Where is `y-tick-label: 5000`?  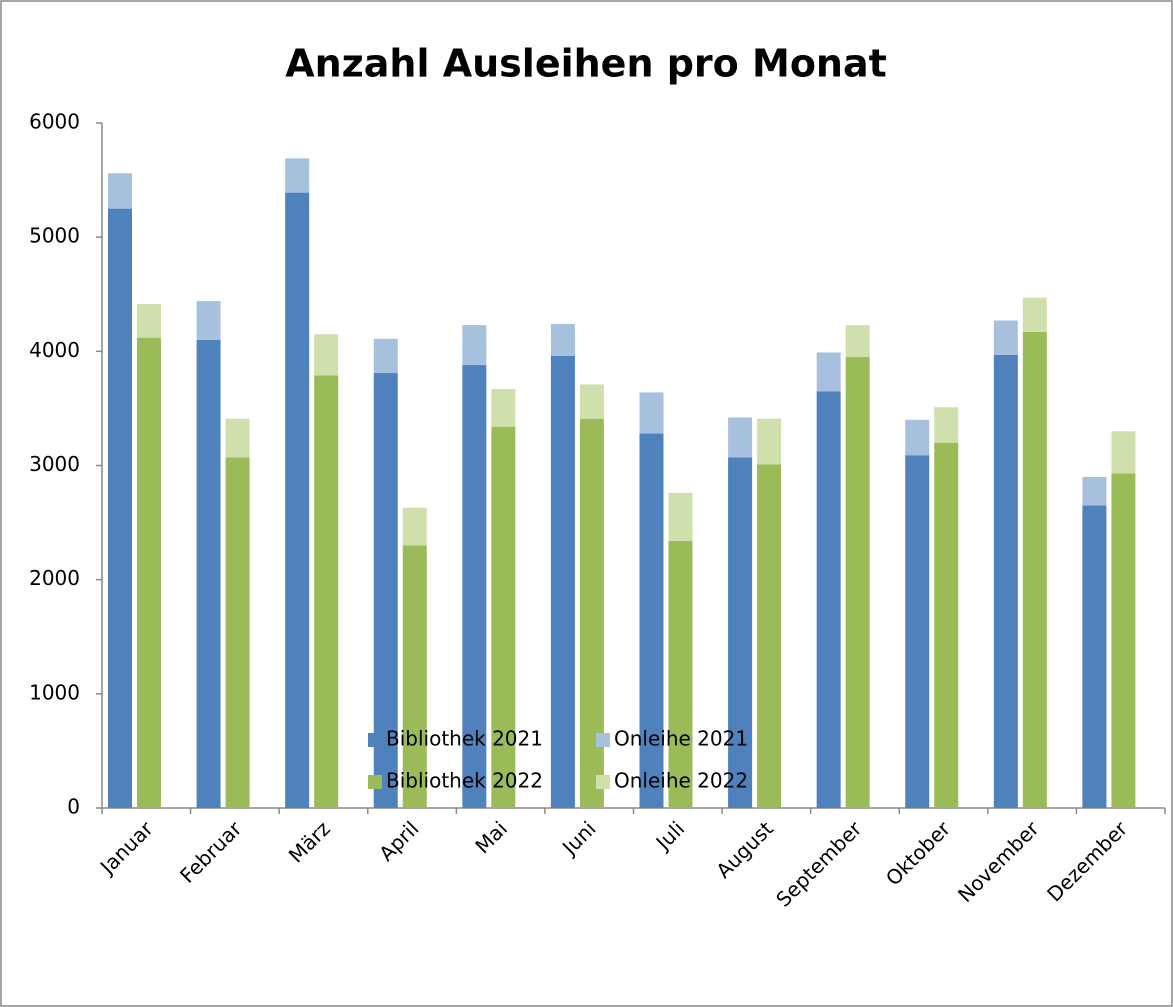
y-tick-label: 5000 is located at coordinates (54, 236).